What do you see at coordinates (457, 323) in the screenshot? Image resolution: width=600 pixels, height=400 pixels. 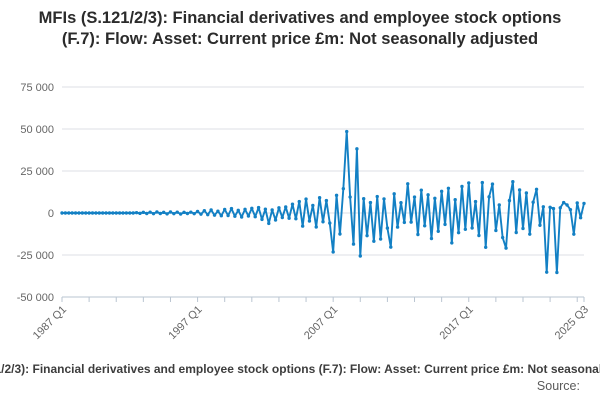 I see `x-tick-label: 2017 Q1` at bounding box center [457, 323].